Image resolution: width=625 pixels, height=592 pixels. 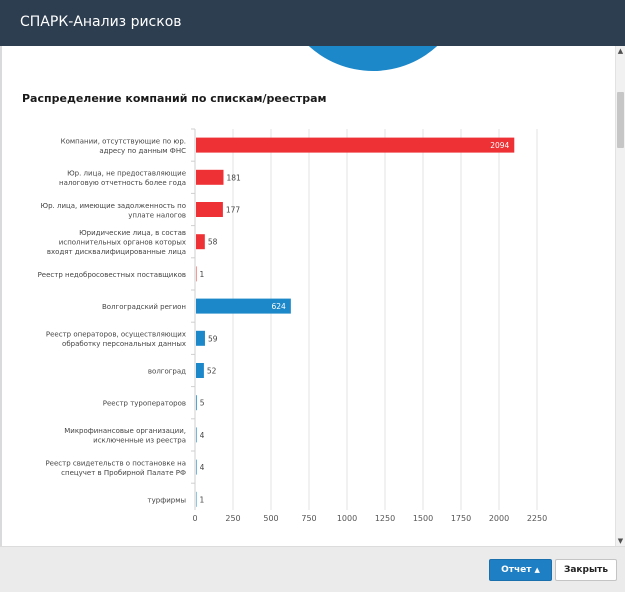 I want to click on x-tick-label: 2250, so click(x=537, y=518).